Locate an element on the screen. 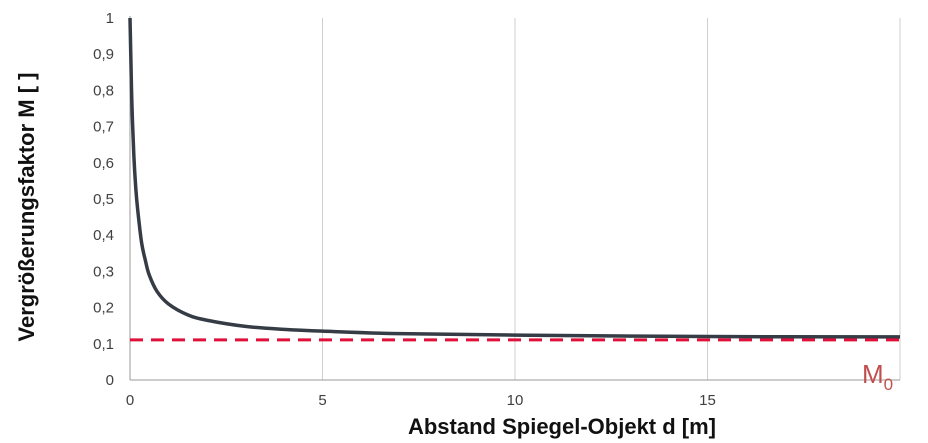 This screenshot has height=443, width=928. y-tick-label: 0,8 is located at coordinates (103, 90).